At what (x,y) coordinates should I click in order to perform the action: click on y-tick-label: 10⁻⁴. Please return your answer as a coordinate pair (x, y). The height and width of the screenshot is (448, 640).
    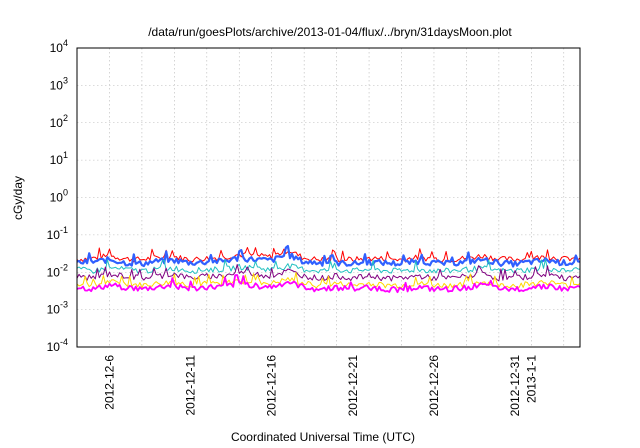
    Looking at the image, I should click on (57, 345).